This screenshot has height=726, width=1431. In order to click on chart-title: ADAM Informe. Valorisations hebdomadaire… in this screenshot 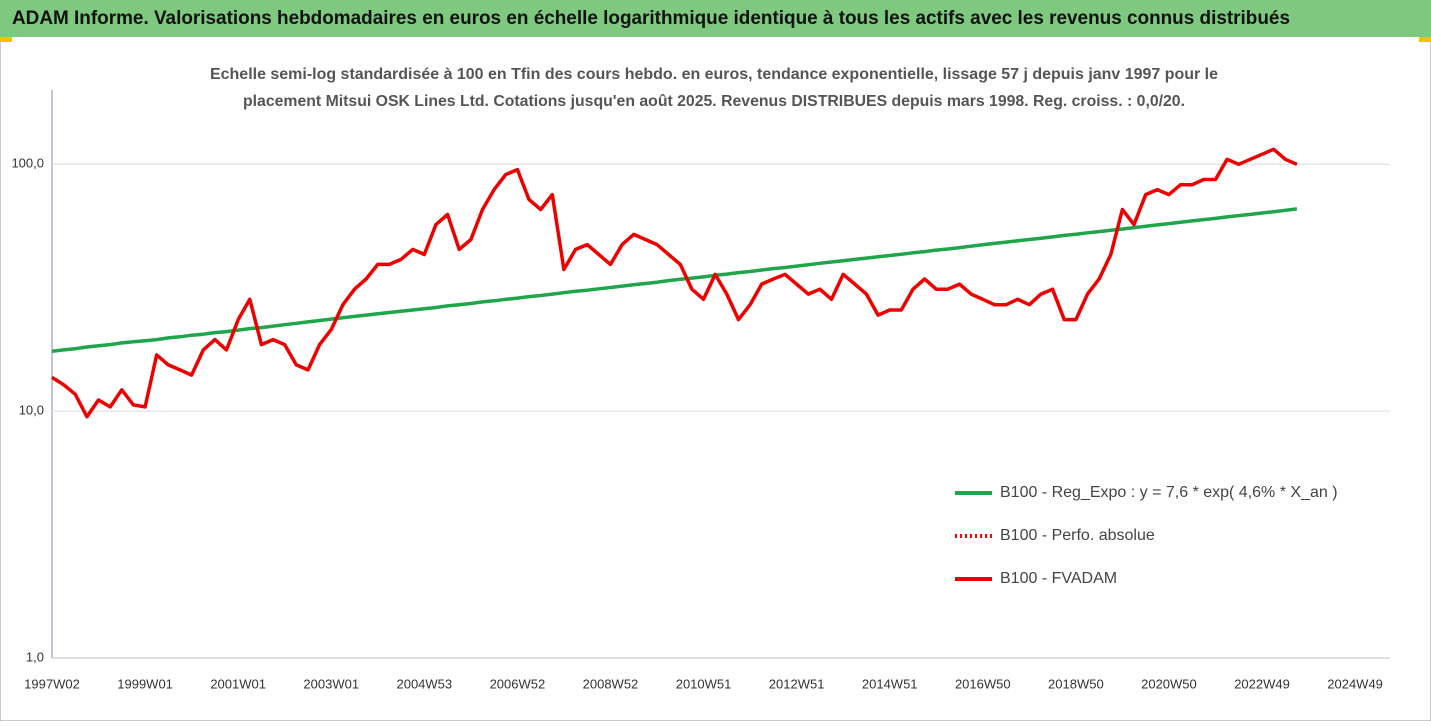, I will do `click(651, 18)`.